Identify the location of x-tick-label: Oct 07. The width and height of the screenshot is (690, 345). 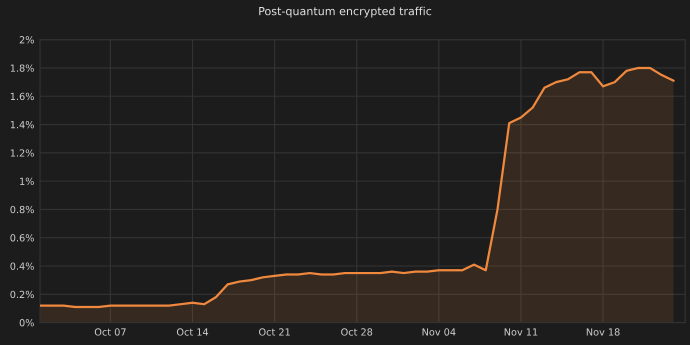
(110, 332).